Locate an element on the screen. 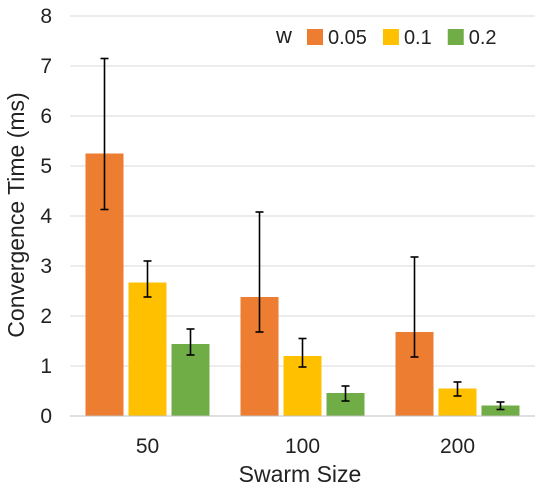  x-tick-label: 200 is located at coordinates (457, 446).